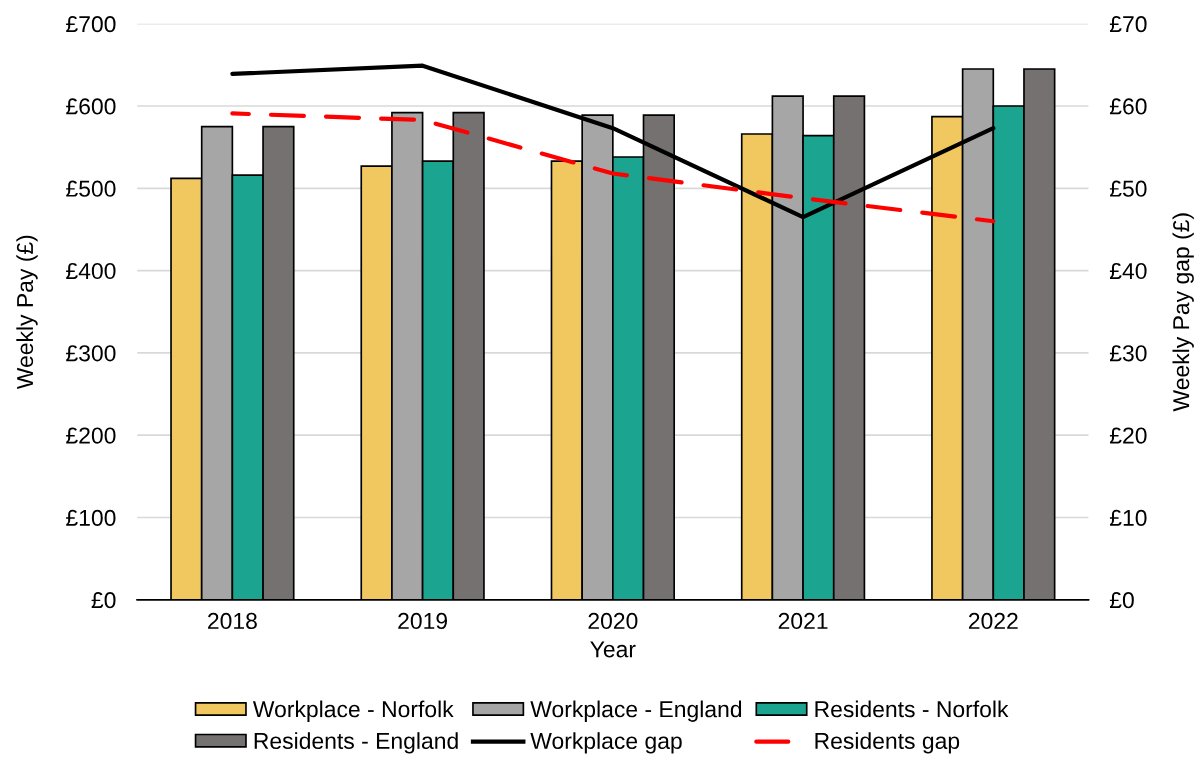 The image size is (1204, 765). What do you see at coordinates (91, 353) in the screenshot?
I see `y-tick-label: £300` at bounding box center [91, 353].